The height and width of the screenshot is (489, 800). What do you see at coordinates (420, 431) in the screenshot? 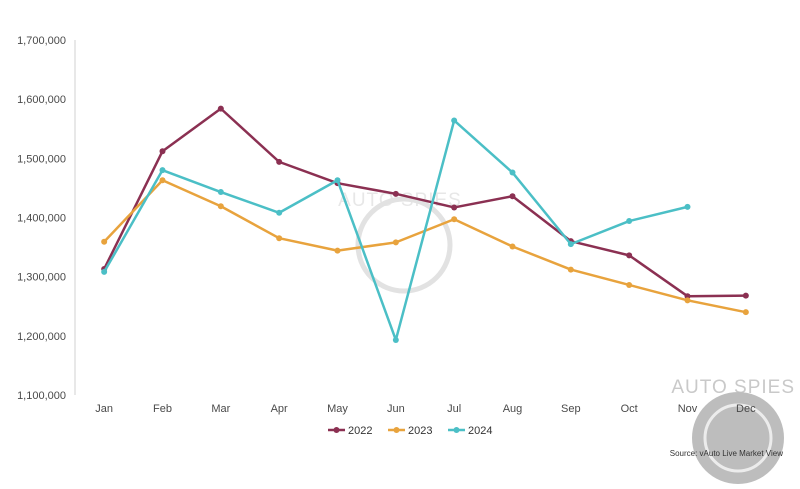
I see `legend-label: 2023` at bounding box center [420, 431].